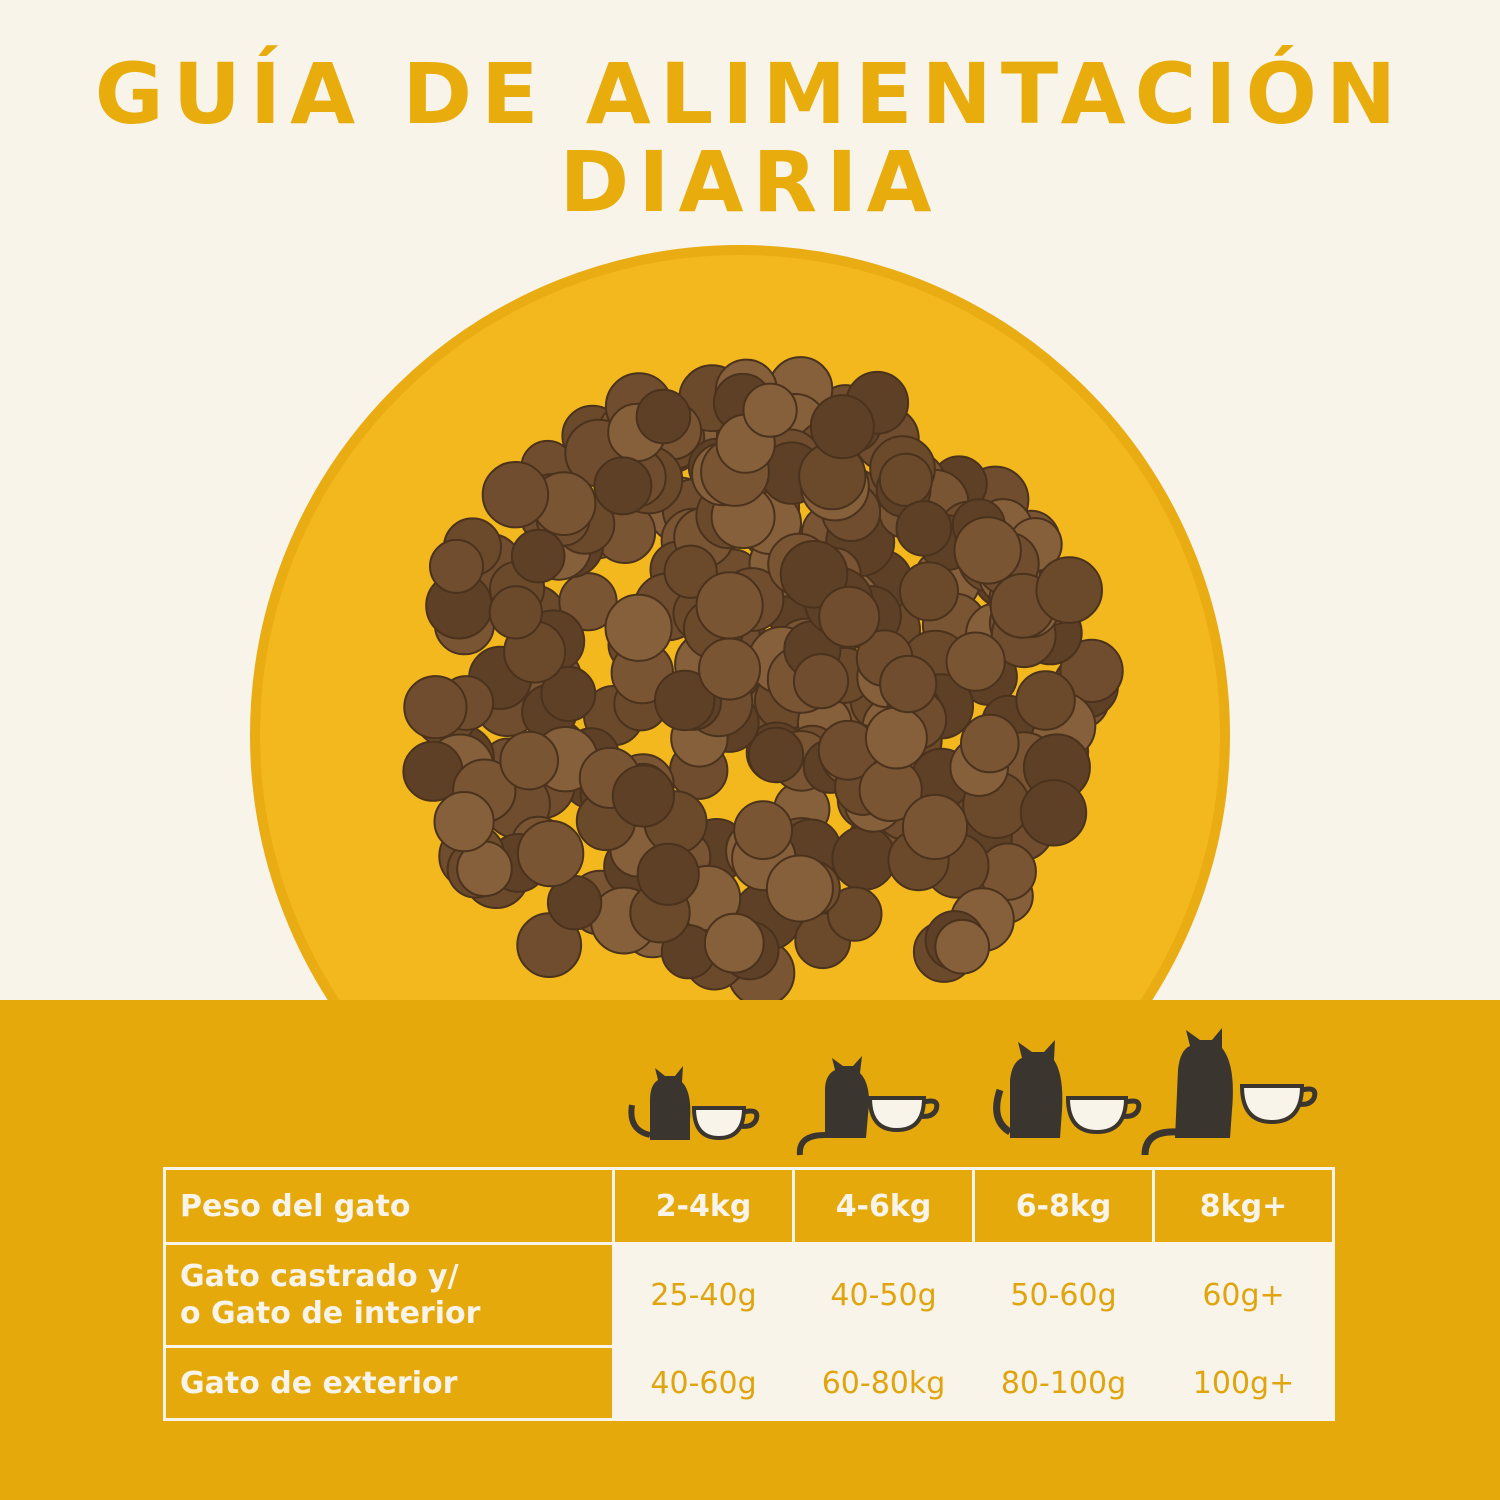 The width and height of the screenshot is (1500, 1500). Describe the element at coordinates (1243, 1383) in the screenshot. I see `amount-cell: 100g+` at that location.